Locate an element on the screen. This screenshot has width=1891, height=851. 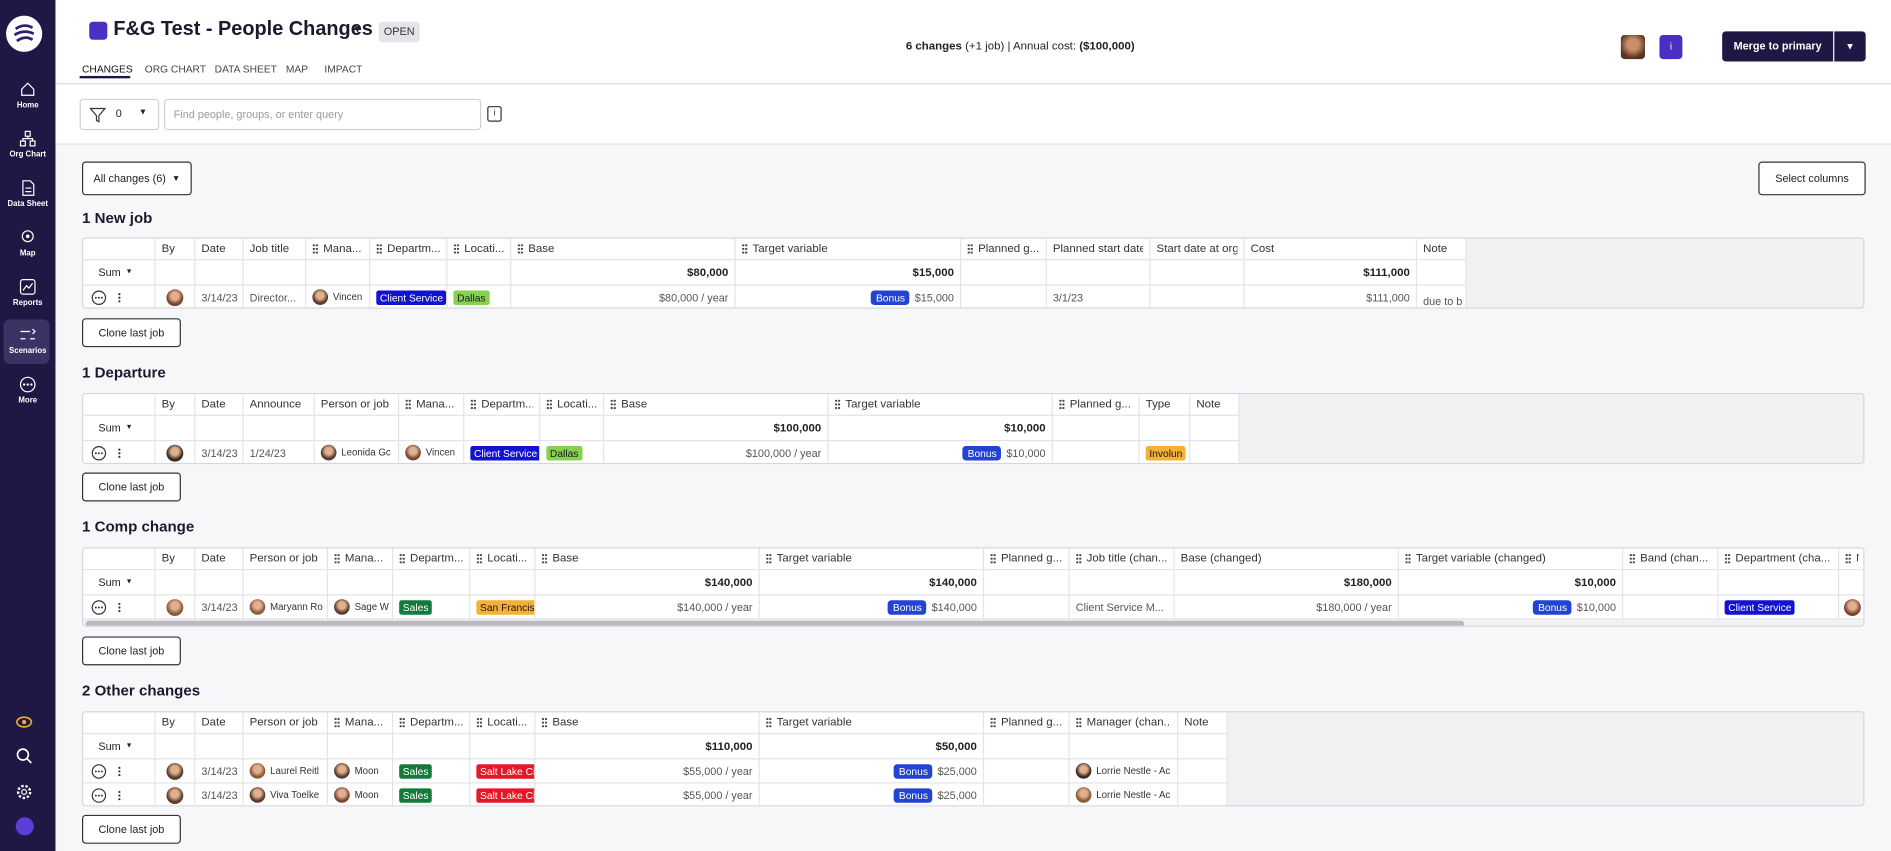
nav-scenarios: Scenarios is located at coordinates (27, 341).